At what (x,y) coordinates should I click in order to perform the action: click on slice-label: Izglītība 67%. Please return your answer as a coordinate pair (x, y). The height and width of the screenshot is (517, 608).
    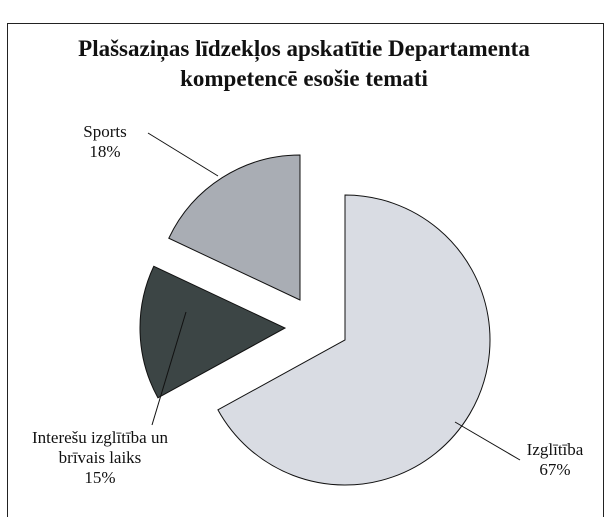
    Looking at the image, I should click on (555, 460).